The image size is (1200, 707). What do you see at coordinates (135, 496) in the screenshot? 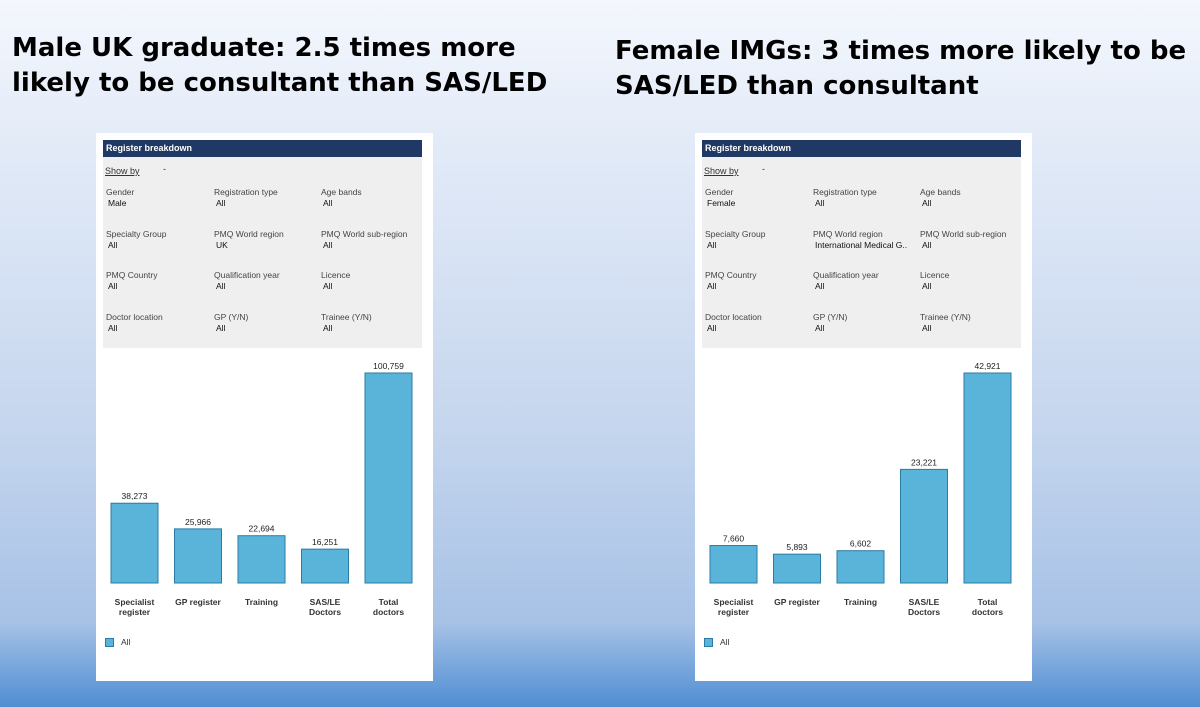
I see `bar-data-label: 38,273` at bounding box center [135, 496].